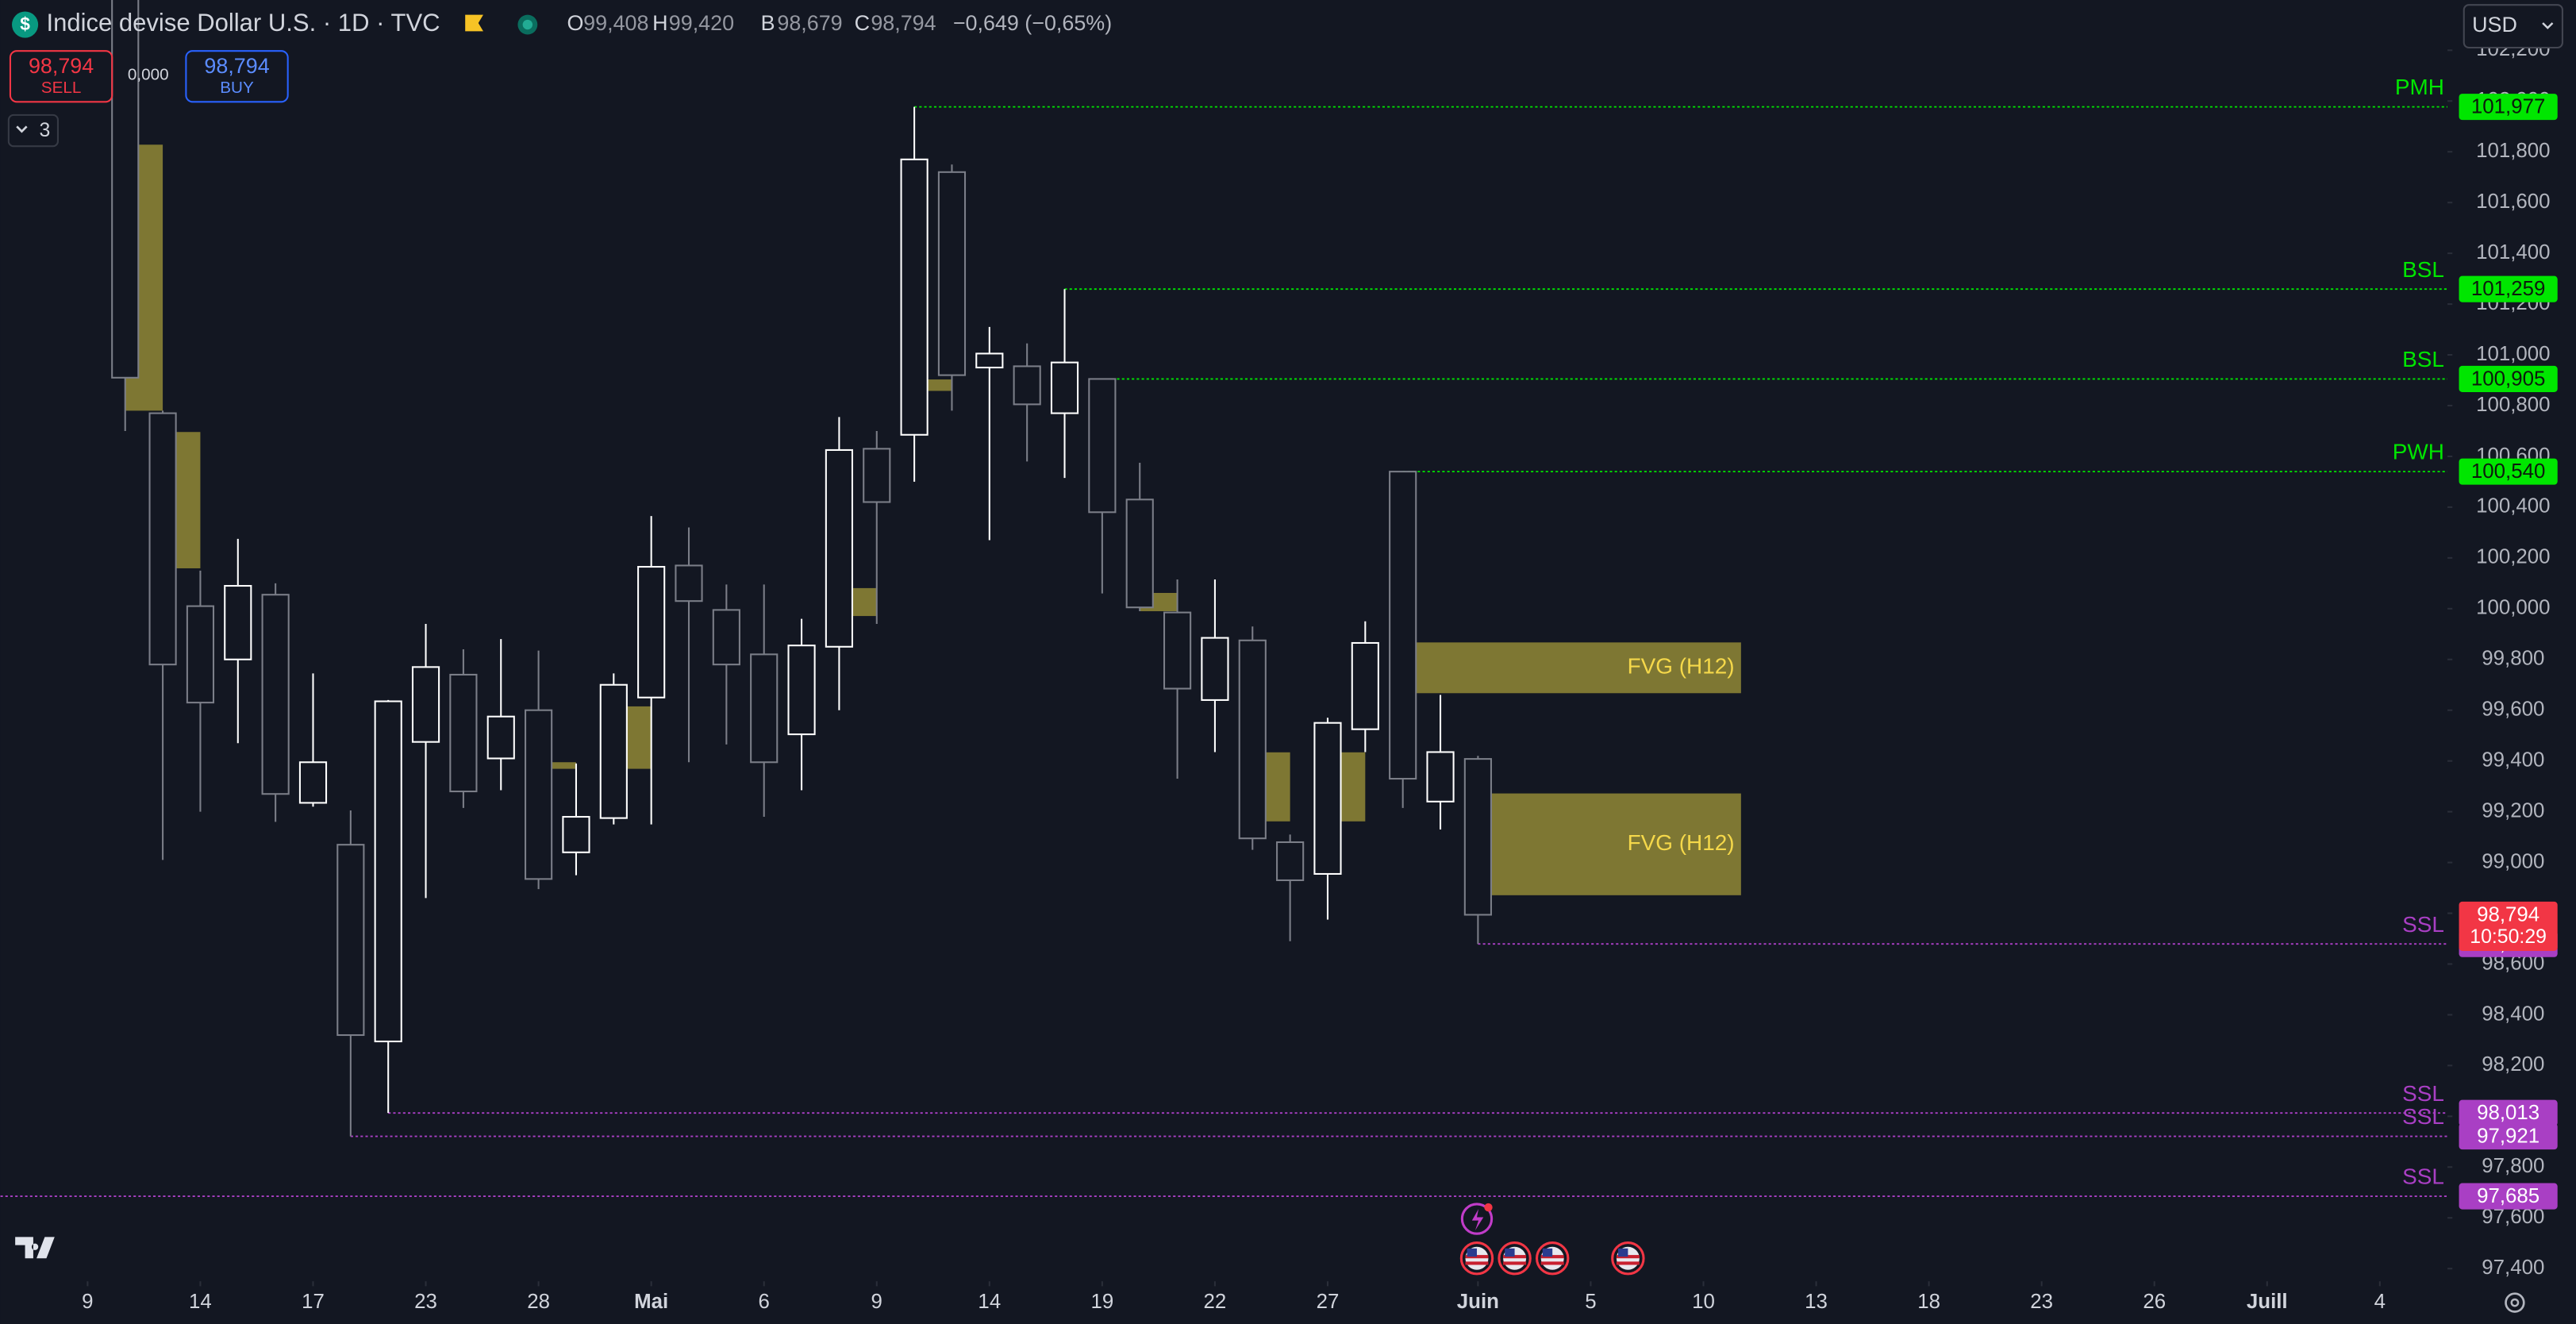 The height and width of the screenshot is (1324, 2576). What do you see at coordinates (990, 1302) in the screenshot?
I see `x-tick-label: 14` at bounding box center [990, 1302].